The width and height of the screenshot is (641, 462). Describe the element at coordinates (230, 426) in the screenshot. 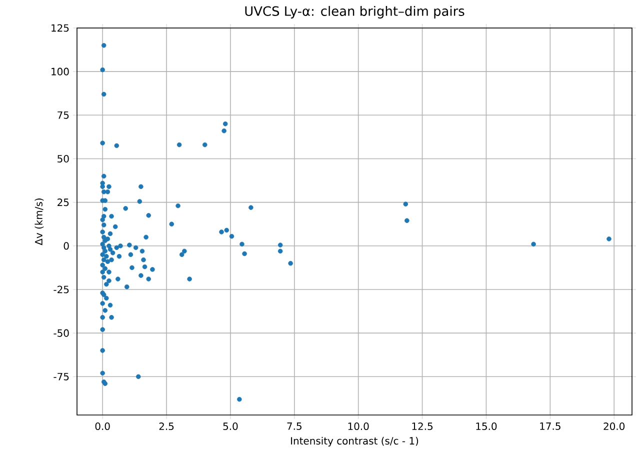

I see `x-tick-label: 5.0` at that location.